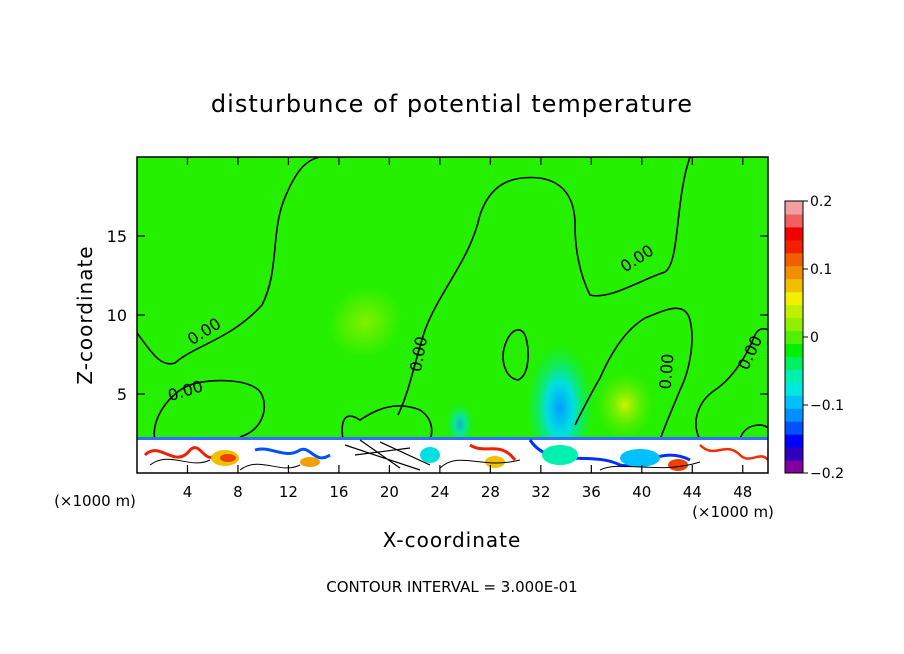 The height and width of the screenshot is (654, 904). Describe the element at coordinates (188, 492) in the screenshot. I see `x-tick-label: 4` at that location.